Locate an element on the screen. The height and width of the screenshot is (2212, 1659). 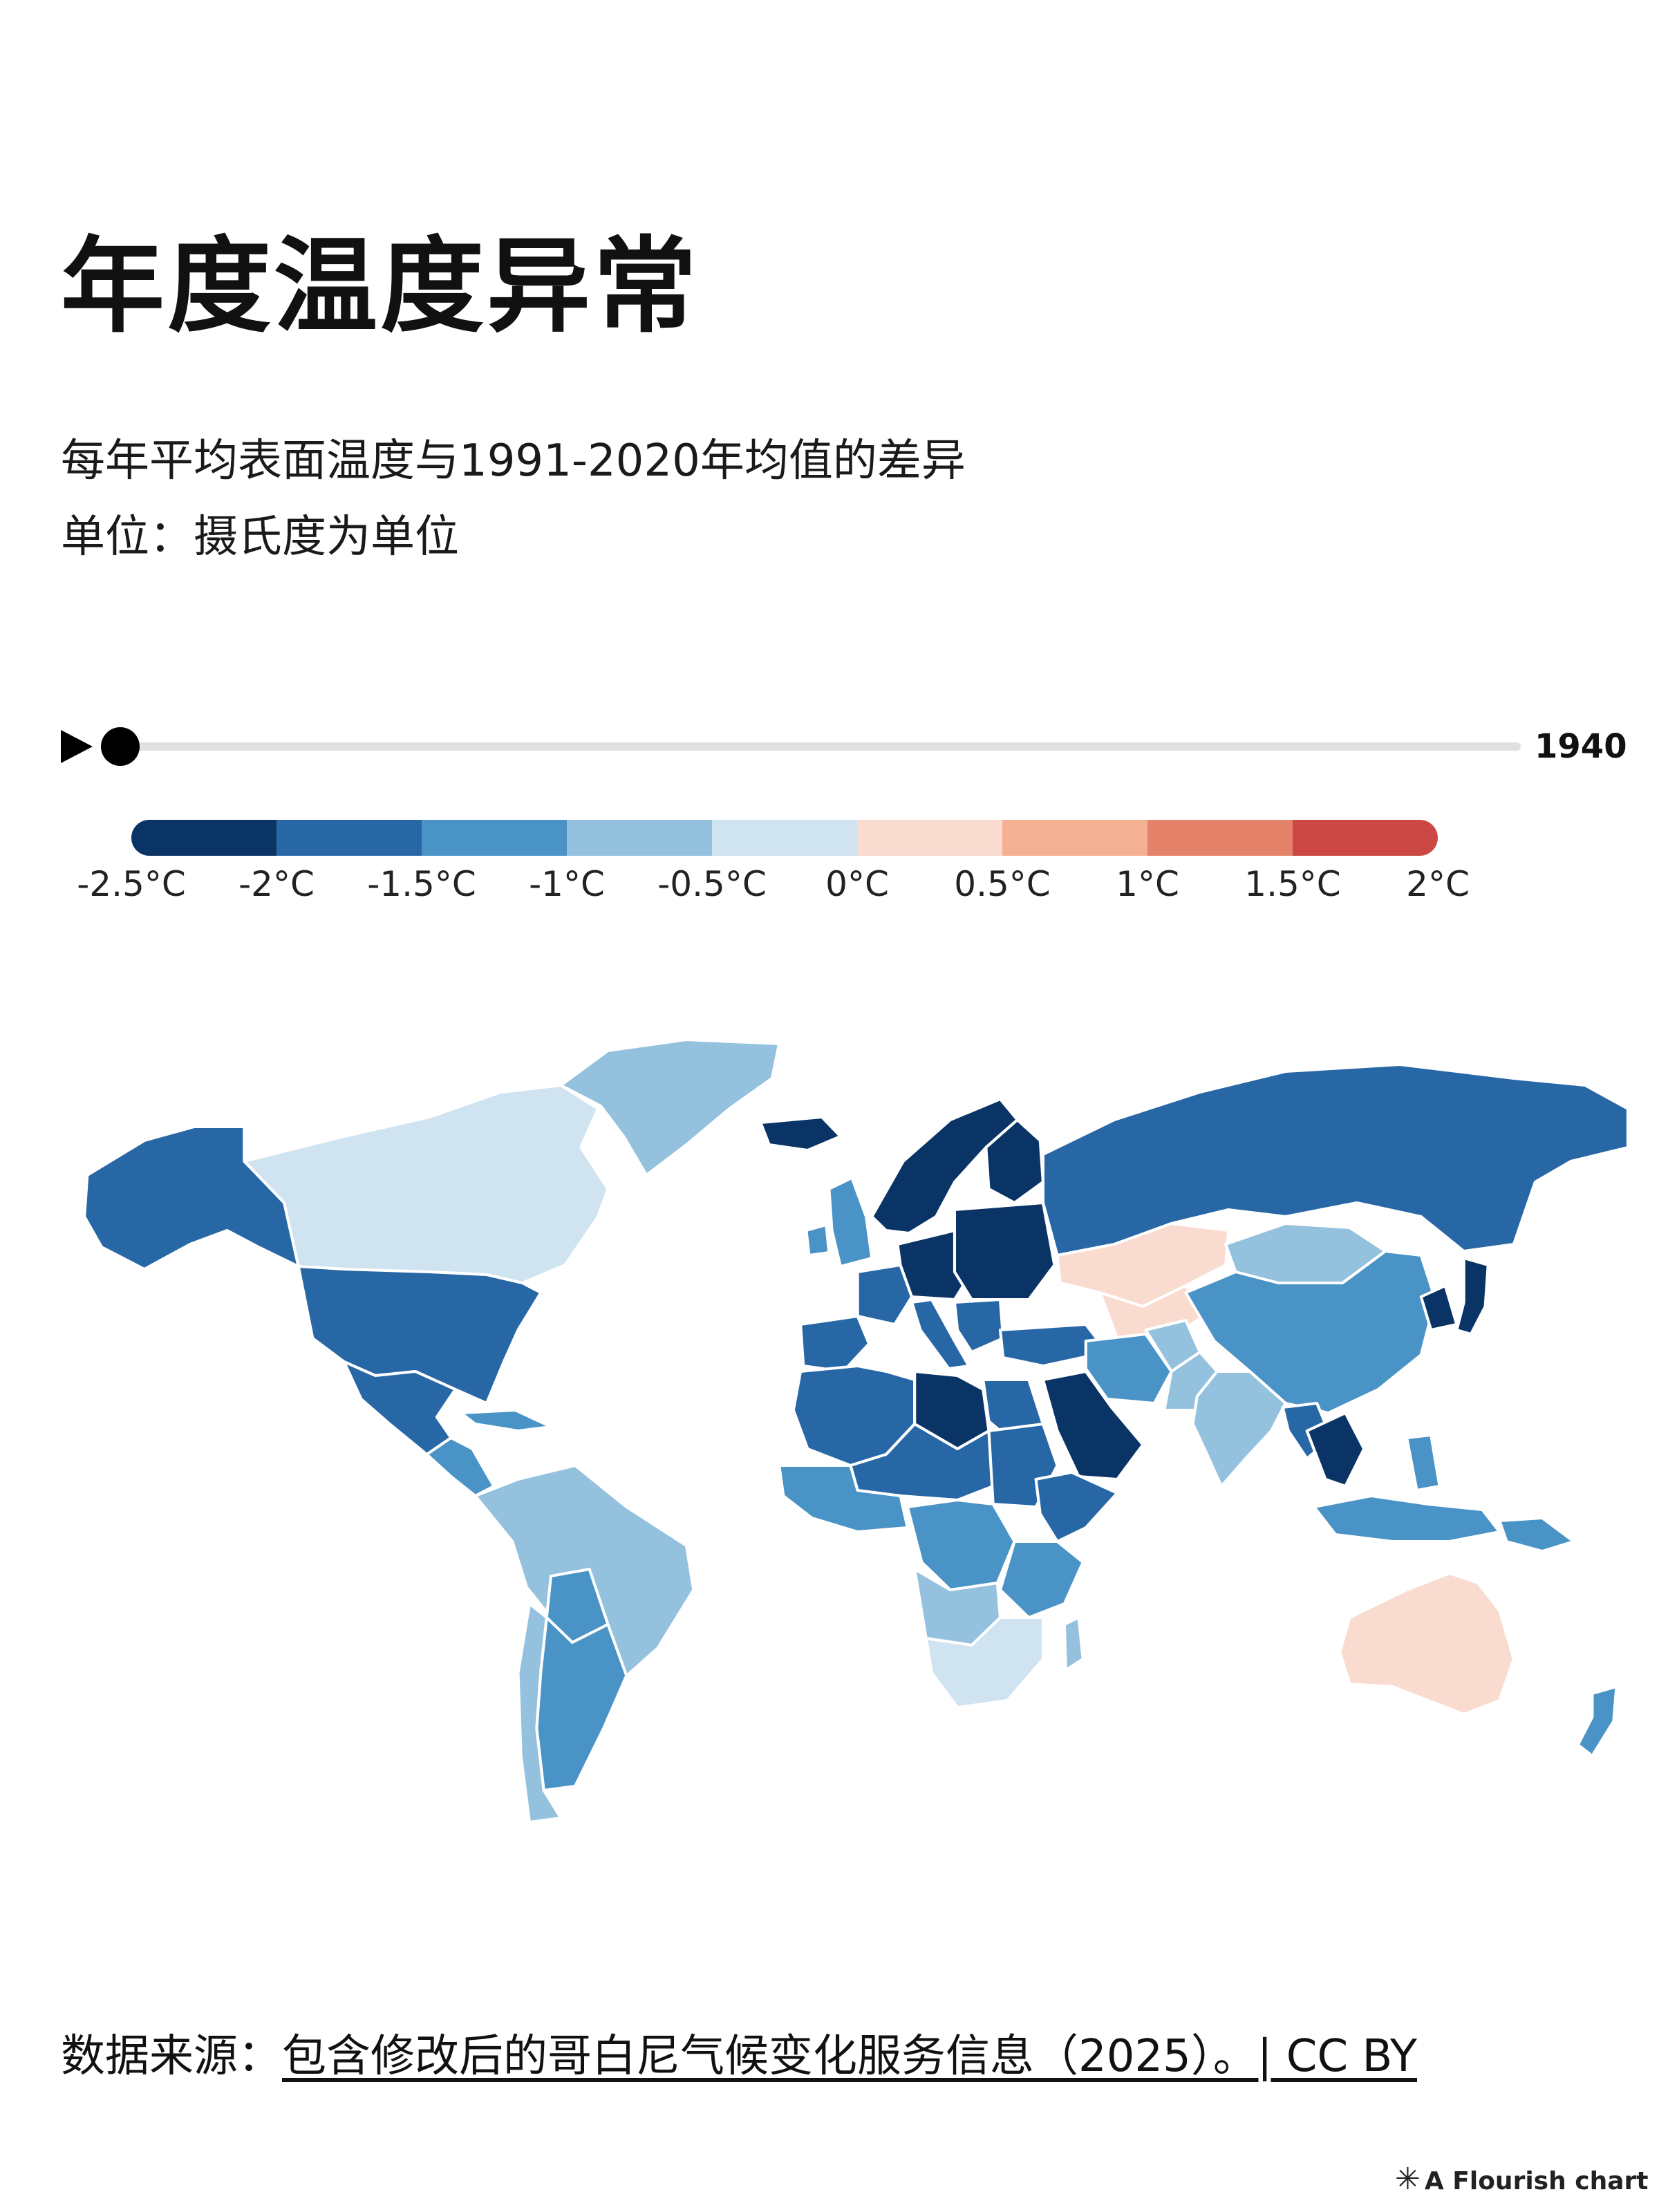
region-india is located at coordinates (1239, 1429).